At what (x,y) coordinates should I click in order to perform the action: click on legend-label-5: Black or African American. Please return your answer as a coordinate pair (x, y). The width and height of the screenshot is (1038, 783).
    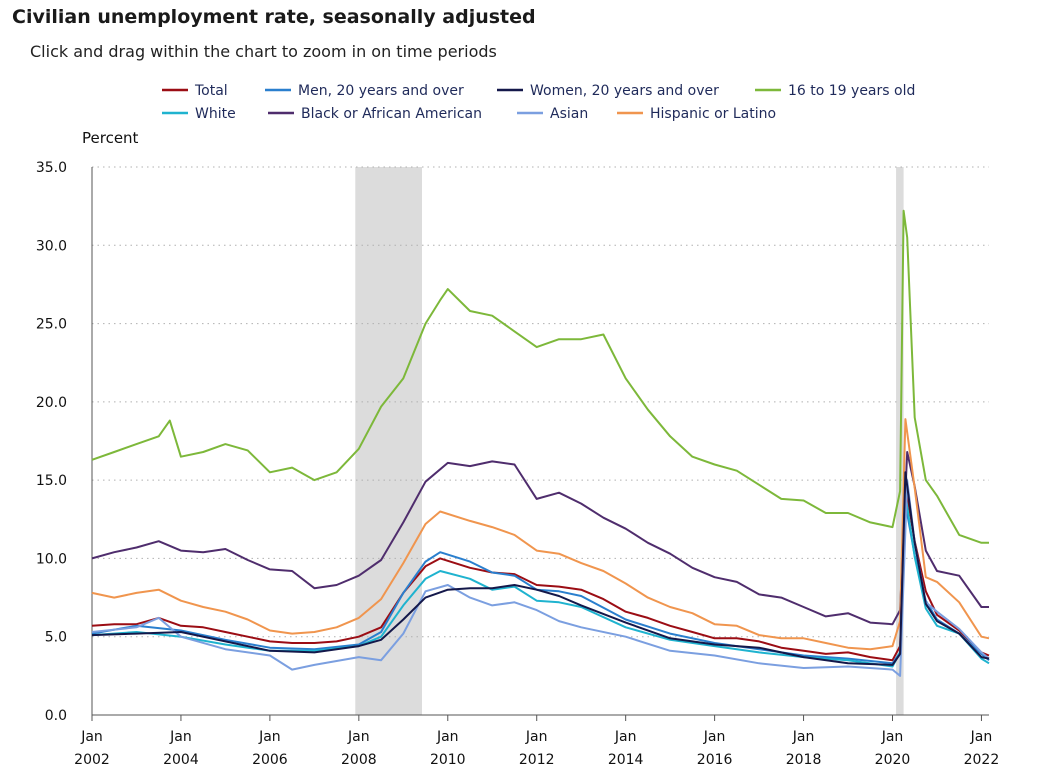
    Looking at the image, I should click on (391, 114).